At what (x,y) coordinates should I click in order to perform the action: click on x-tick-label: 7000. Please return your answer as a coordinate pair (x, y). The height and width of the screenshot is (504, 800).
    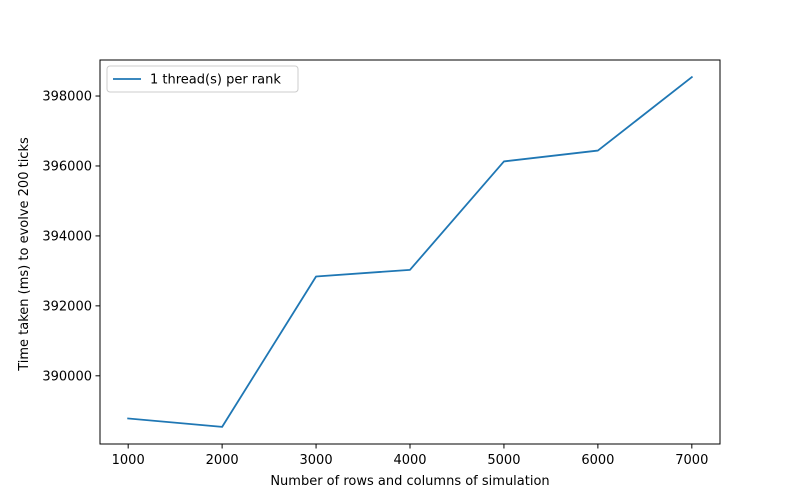
    Looking at the image, I should click on (691, 460).